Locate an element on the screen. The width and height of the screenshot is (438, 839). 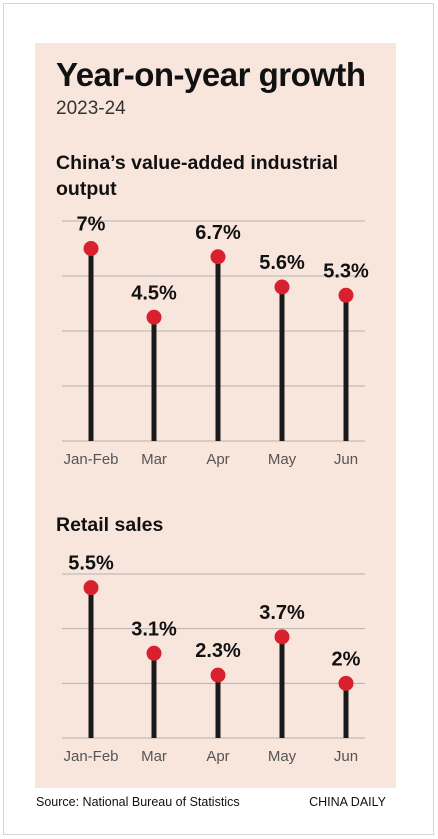
industrial-output-value-label: 5.6% is located at coordinates (282, 263).